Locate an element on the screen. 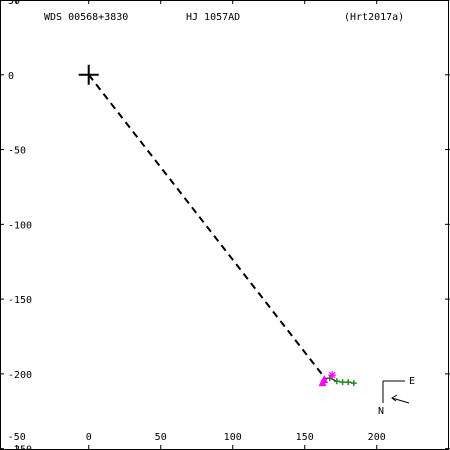 Image resolution: width=450 pixels, height=450 pixels. x-tick-label: 0 is located at coordinates (89, 437).